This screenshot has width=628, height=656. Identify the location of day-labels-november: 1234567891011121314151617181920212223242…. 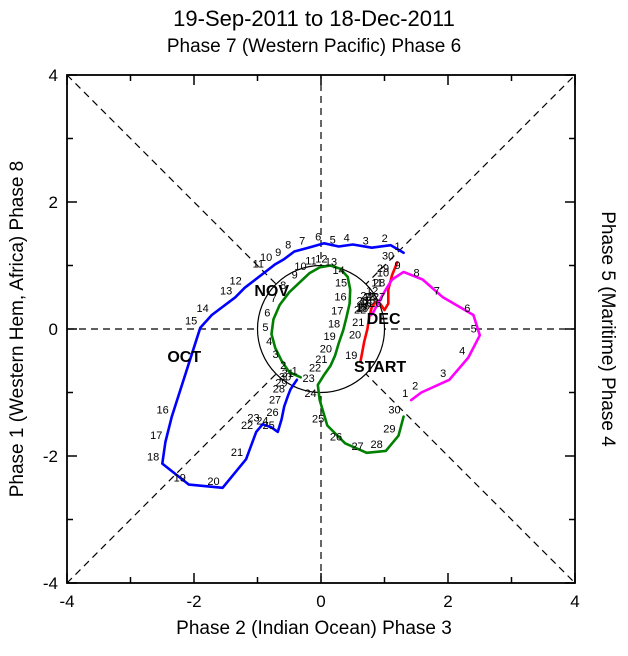
(331, 353).